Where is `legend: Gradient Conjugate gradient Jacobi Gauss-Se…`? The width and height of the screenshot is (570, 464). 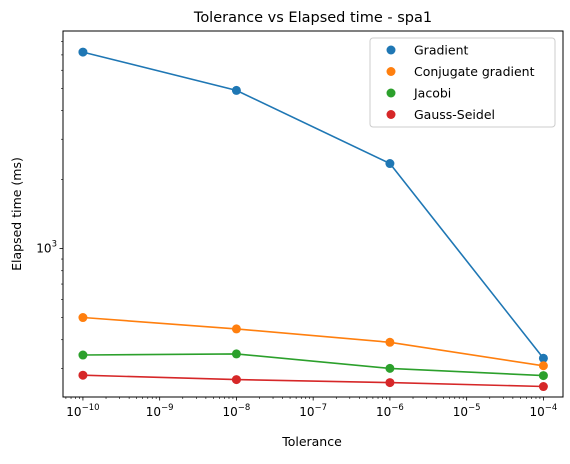 legend: Gradient Conjugate gradient Jacobi Gauss-Se… is located at coordinates (462, 82).